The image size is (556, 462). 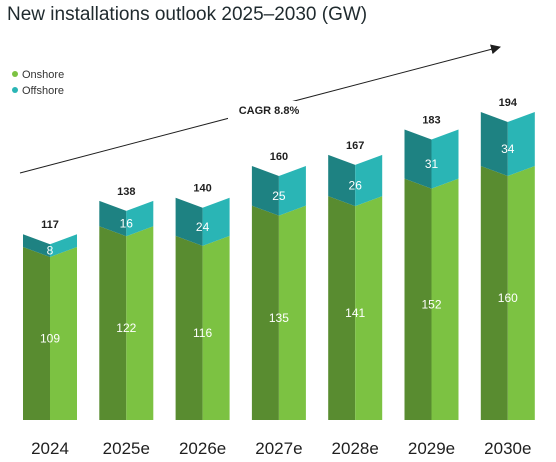 I want to click on total-value-label: 183, so click(x=431, y=120).